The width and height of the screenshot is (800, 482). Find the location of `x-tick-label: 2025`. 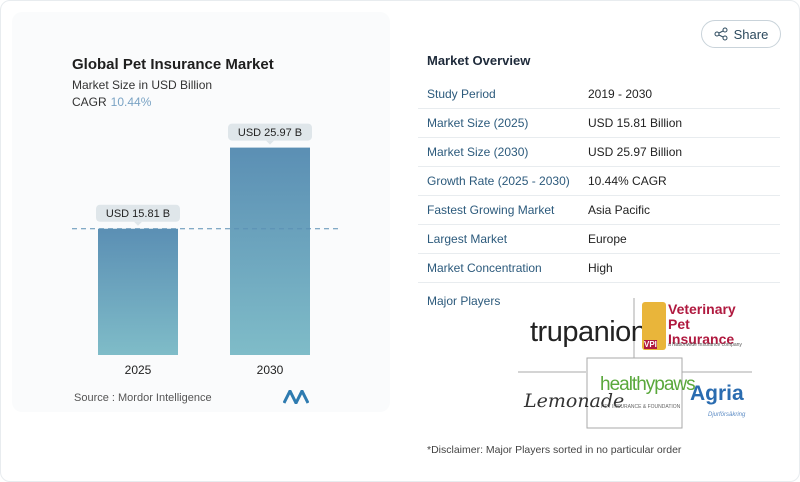

x-tick-label: 2025 is located at coordinates (138, 370).